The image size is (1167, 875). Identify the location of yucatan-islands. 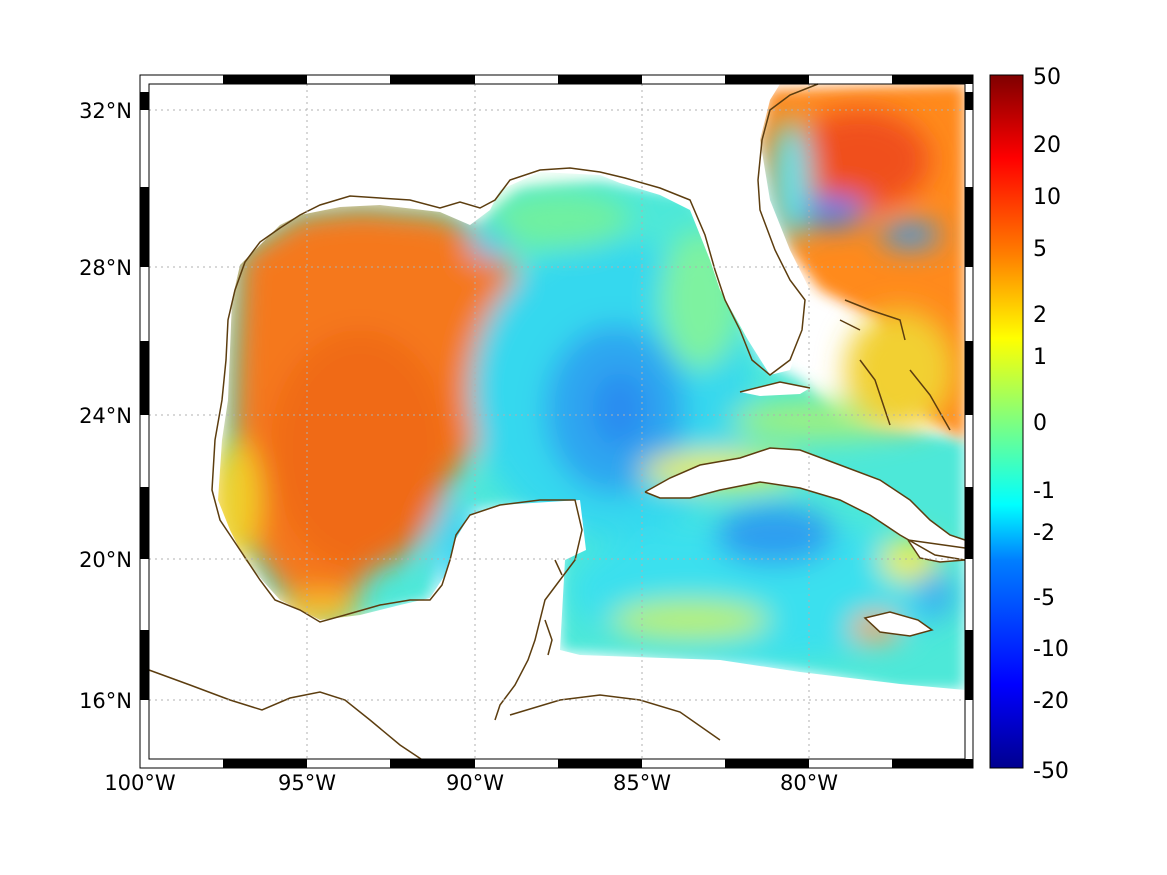
(553, 607).